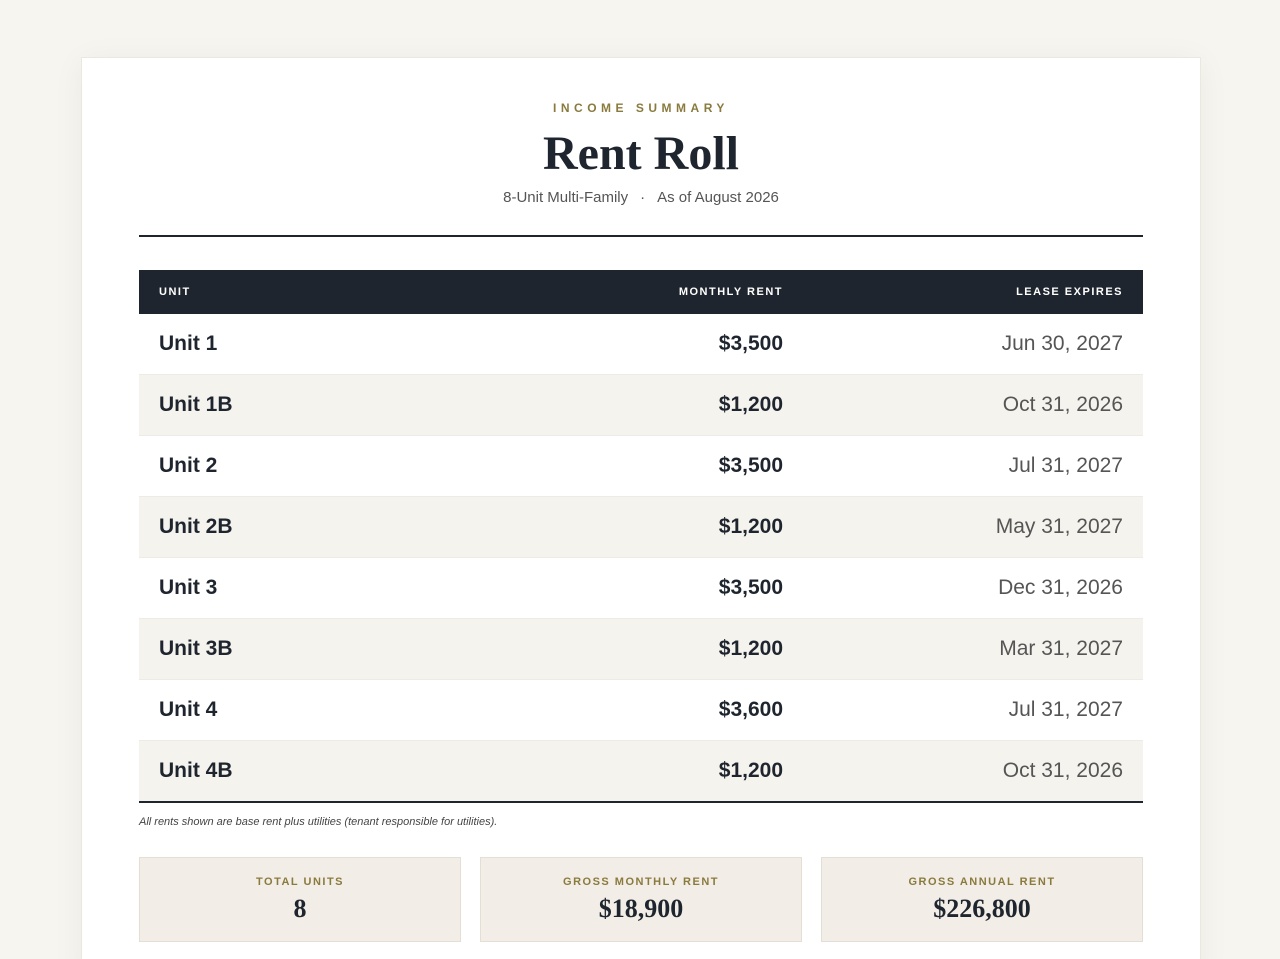 The image size is (1280, 959). I want to click on table-row: Unit 3 $3,500 Dec 31, 2026, so click(641, 588).